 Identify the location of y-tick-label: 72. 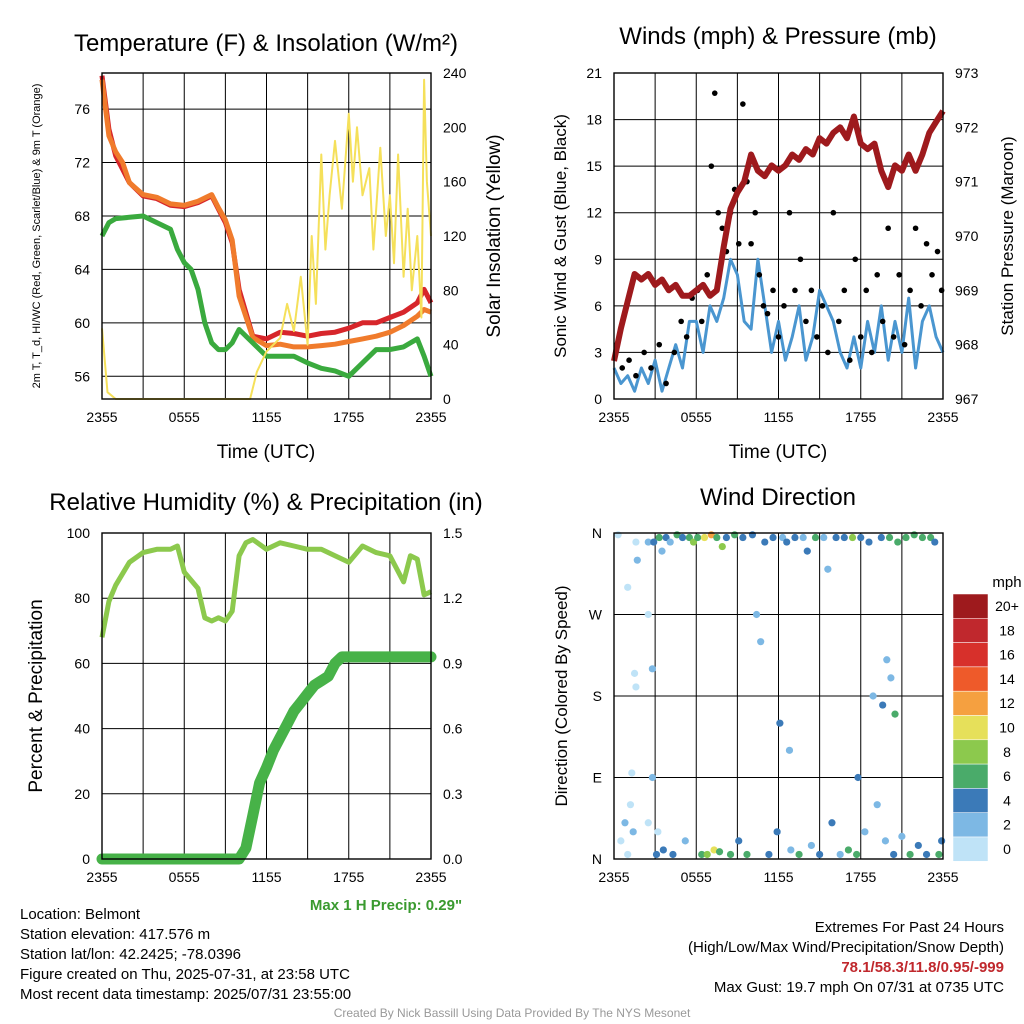
(82, 163).